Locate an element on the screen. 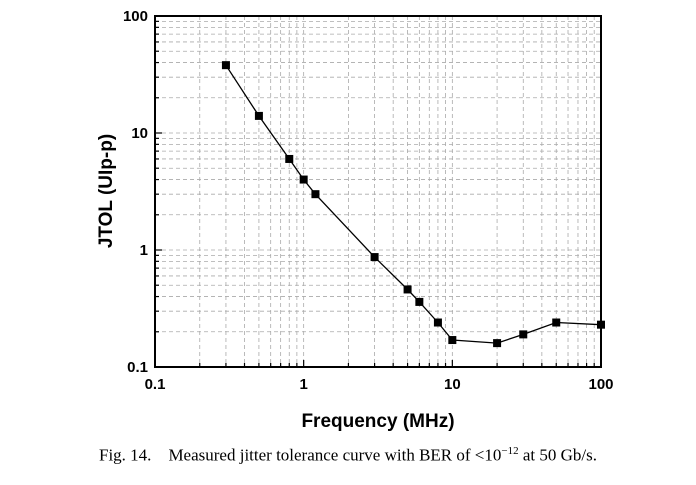  x-tick-label: 0.1 is located at coordinates (155, 384).